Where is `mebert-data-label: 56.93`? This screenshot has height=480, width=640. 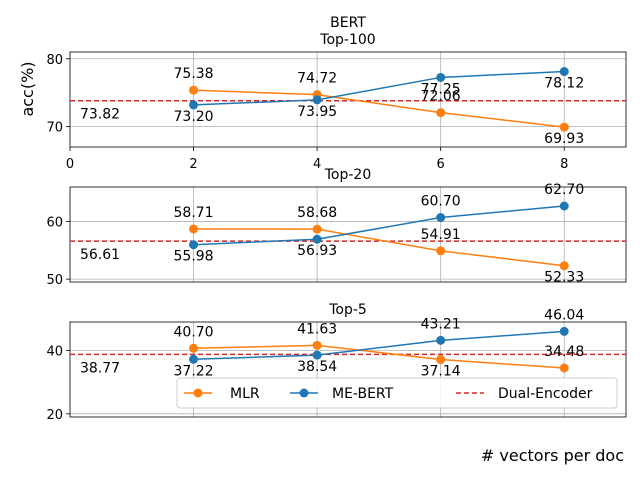 mebert-data-label: 56.93 is located at coordinates (317, 251).